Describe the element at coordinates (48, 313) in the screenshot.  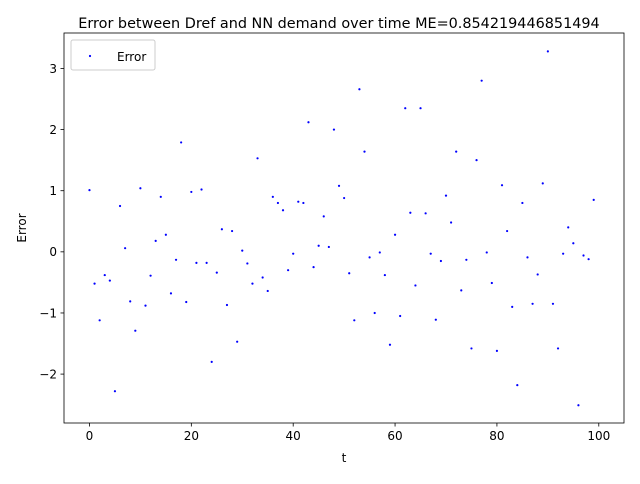
I see `y-tick-label: −1` at that location.